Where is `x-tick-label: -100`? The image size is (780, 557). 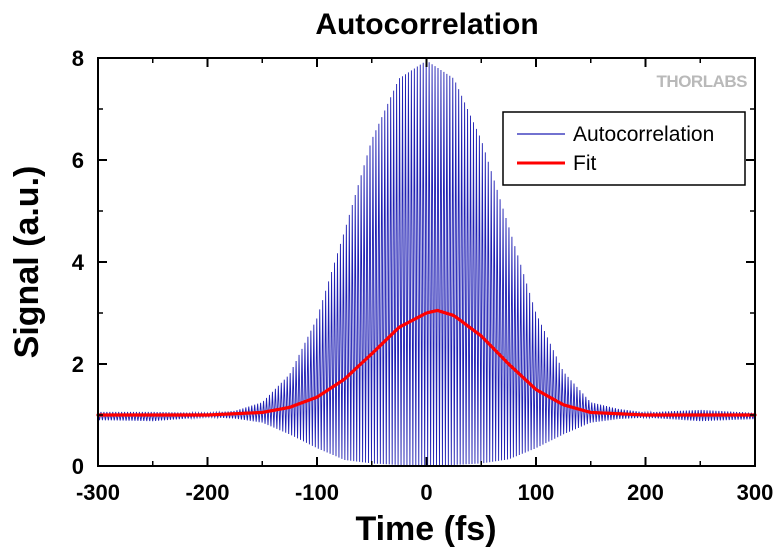
x-tick-label: -100 is located at coordinates (317, 492).